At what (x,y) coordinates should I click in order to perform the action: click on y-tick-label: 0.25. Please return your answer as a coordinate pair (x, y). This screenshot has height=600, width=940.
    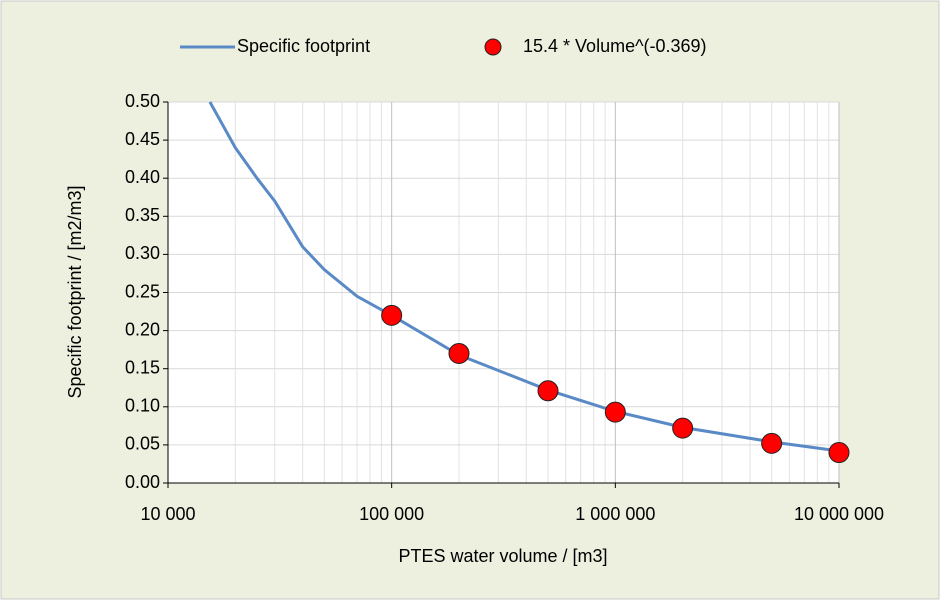
    Looking at the image, I should click on (142, 291).